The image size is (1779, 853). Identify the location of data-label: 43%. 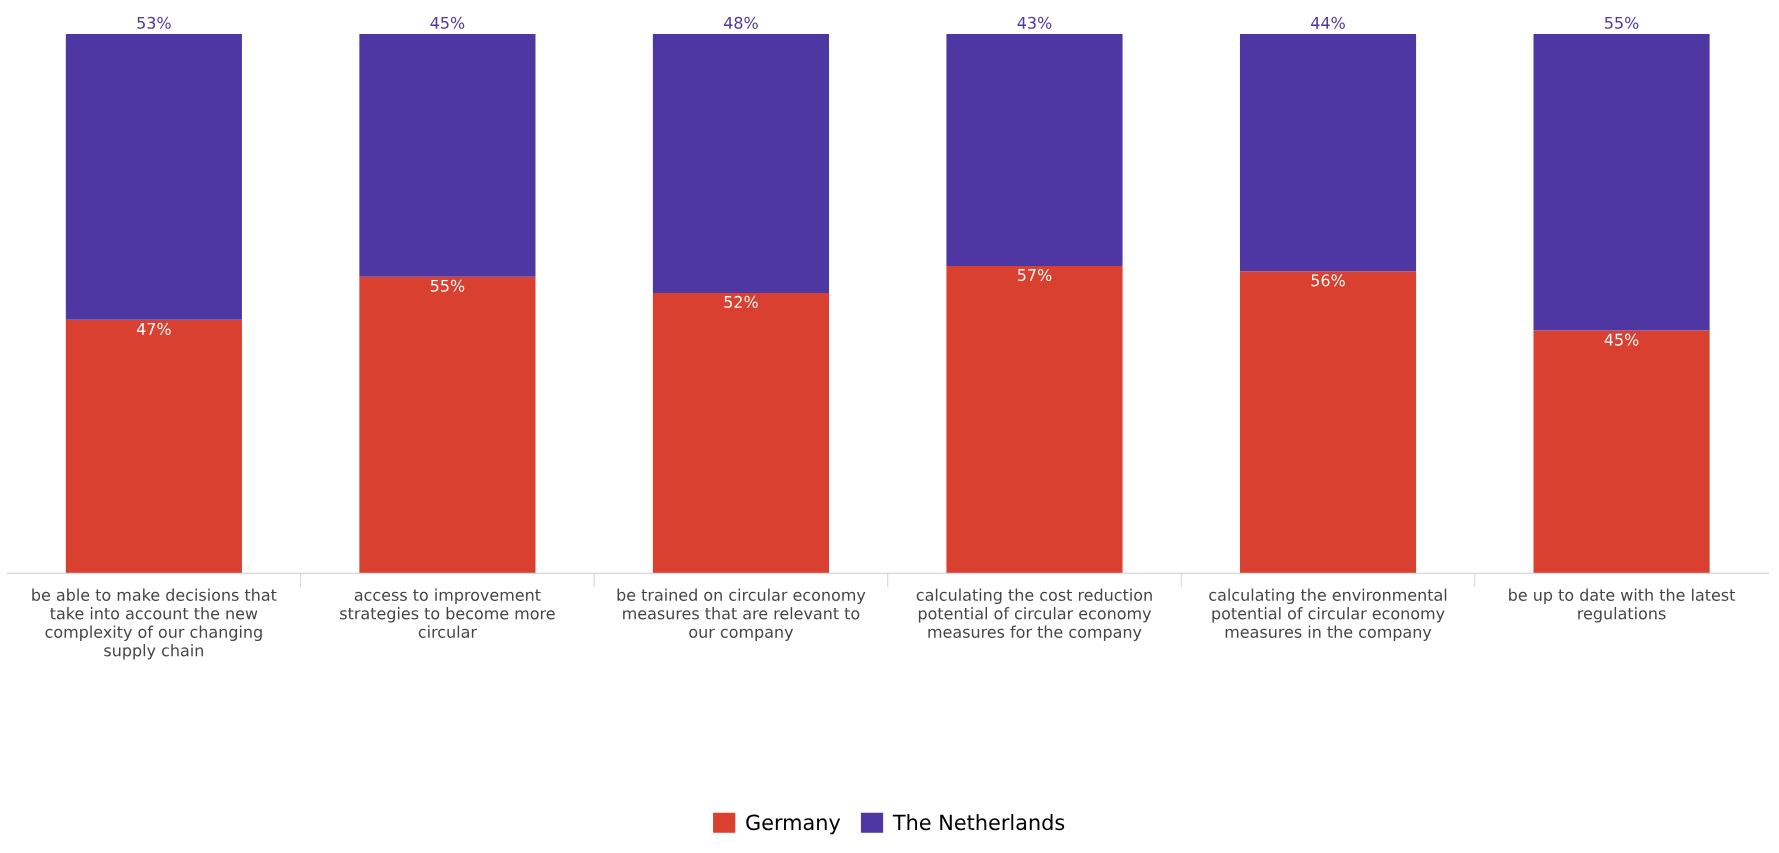
(1034, 22).